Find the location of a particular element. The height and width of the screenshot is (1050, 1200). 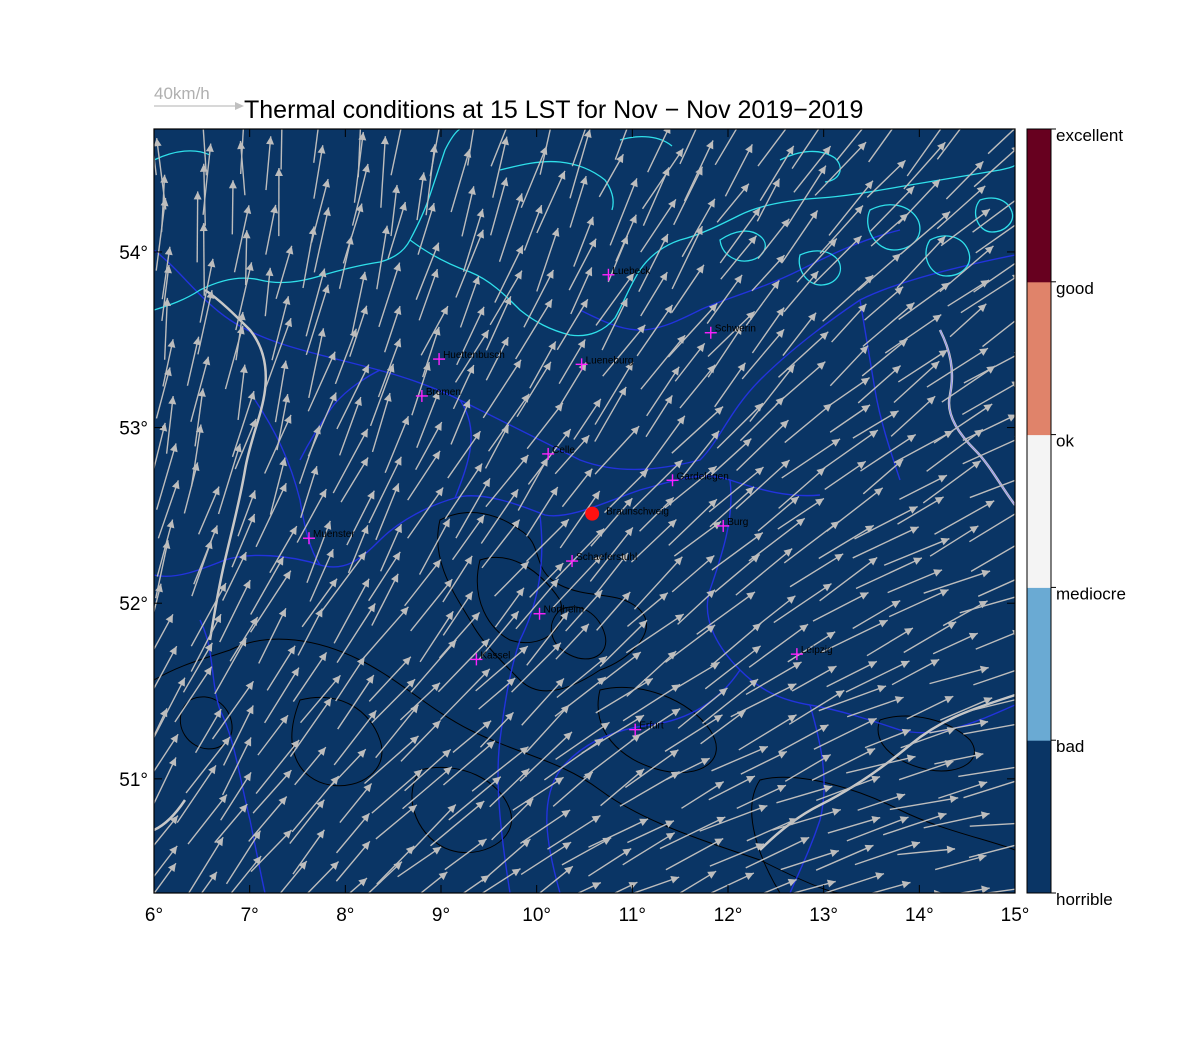

home-label: Braunschweig is located at coordinates (637, 512).